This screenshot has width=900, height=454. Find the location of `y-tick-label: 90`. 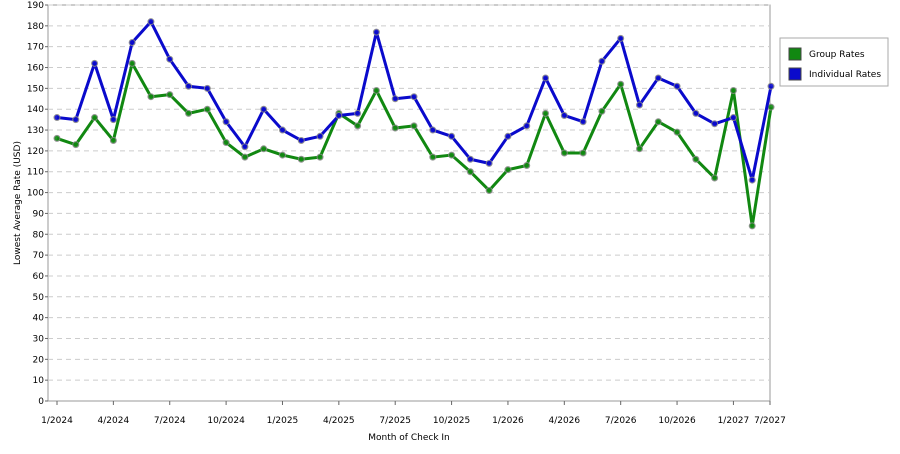

y-tick-label: 90 is located at coordinates (39, 214).